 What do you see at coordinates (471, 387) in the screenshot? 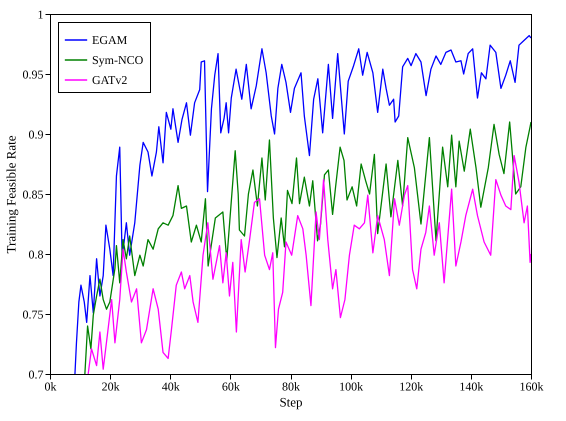
I see `x-tick-label: 140k` at bounding box center [471, 387].